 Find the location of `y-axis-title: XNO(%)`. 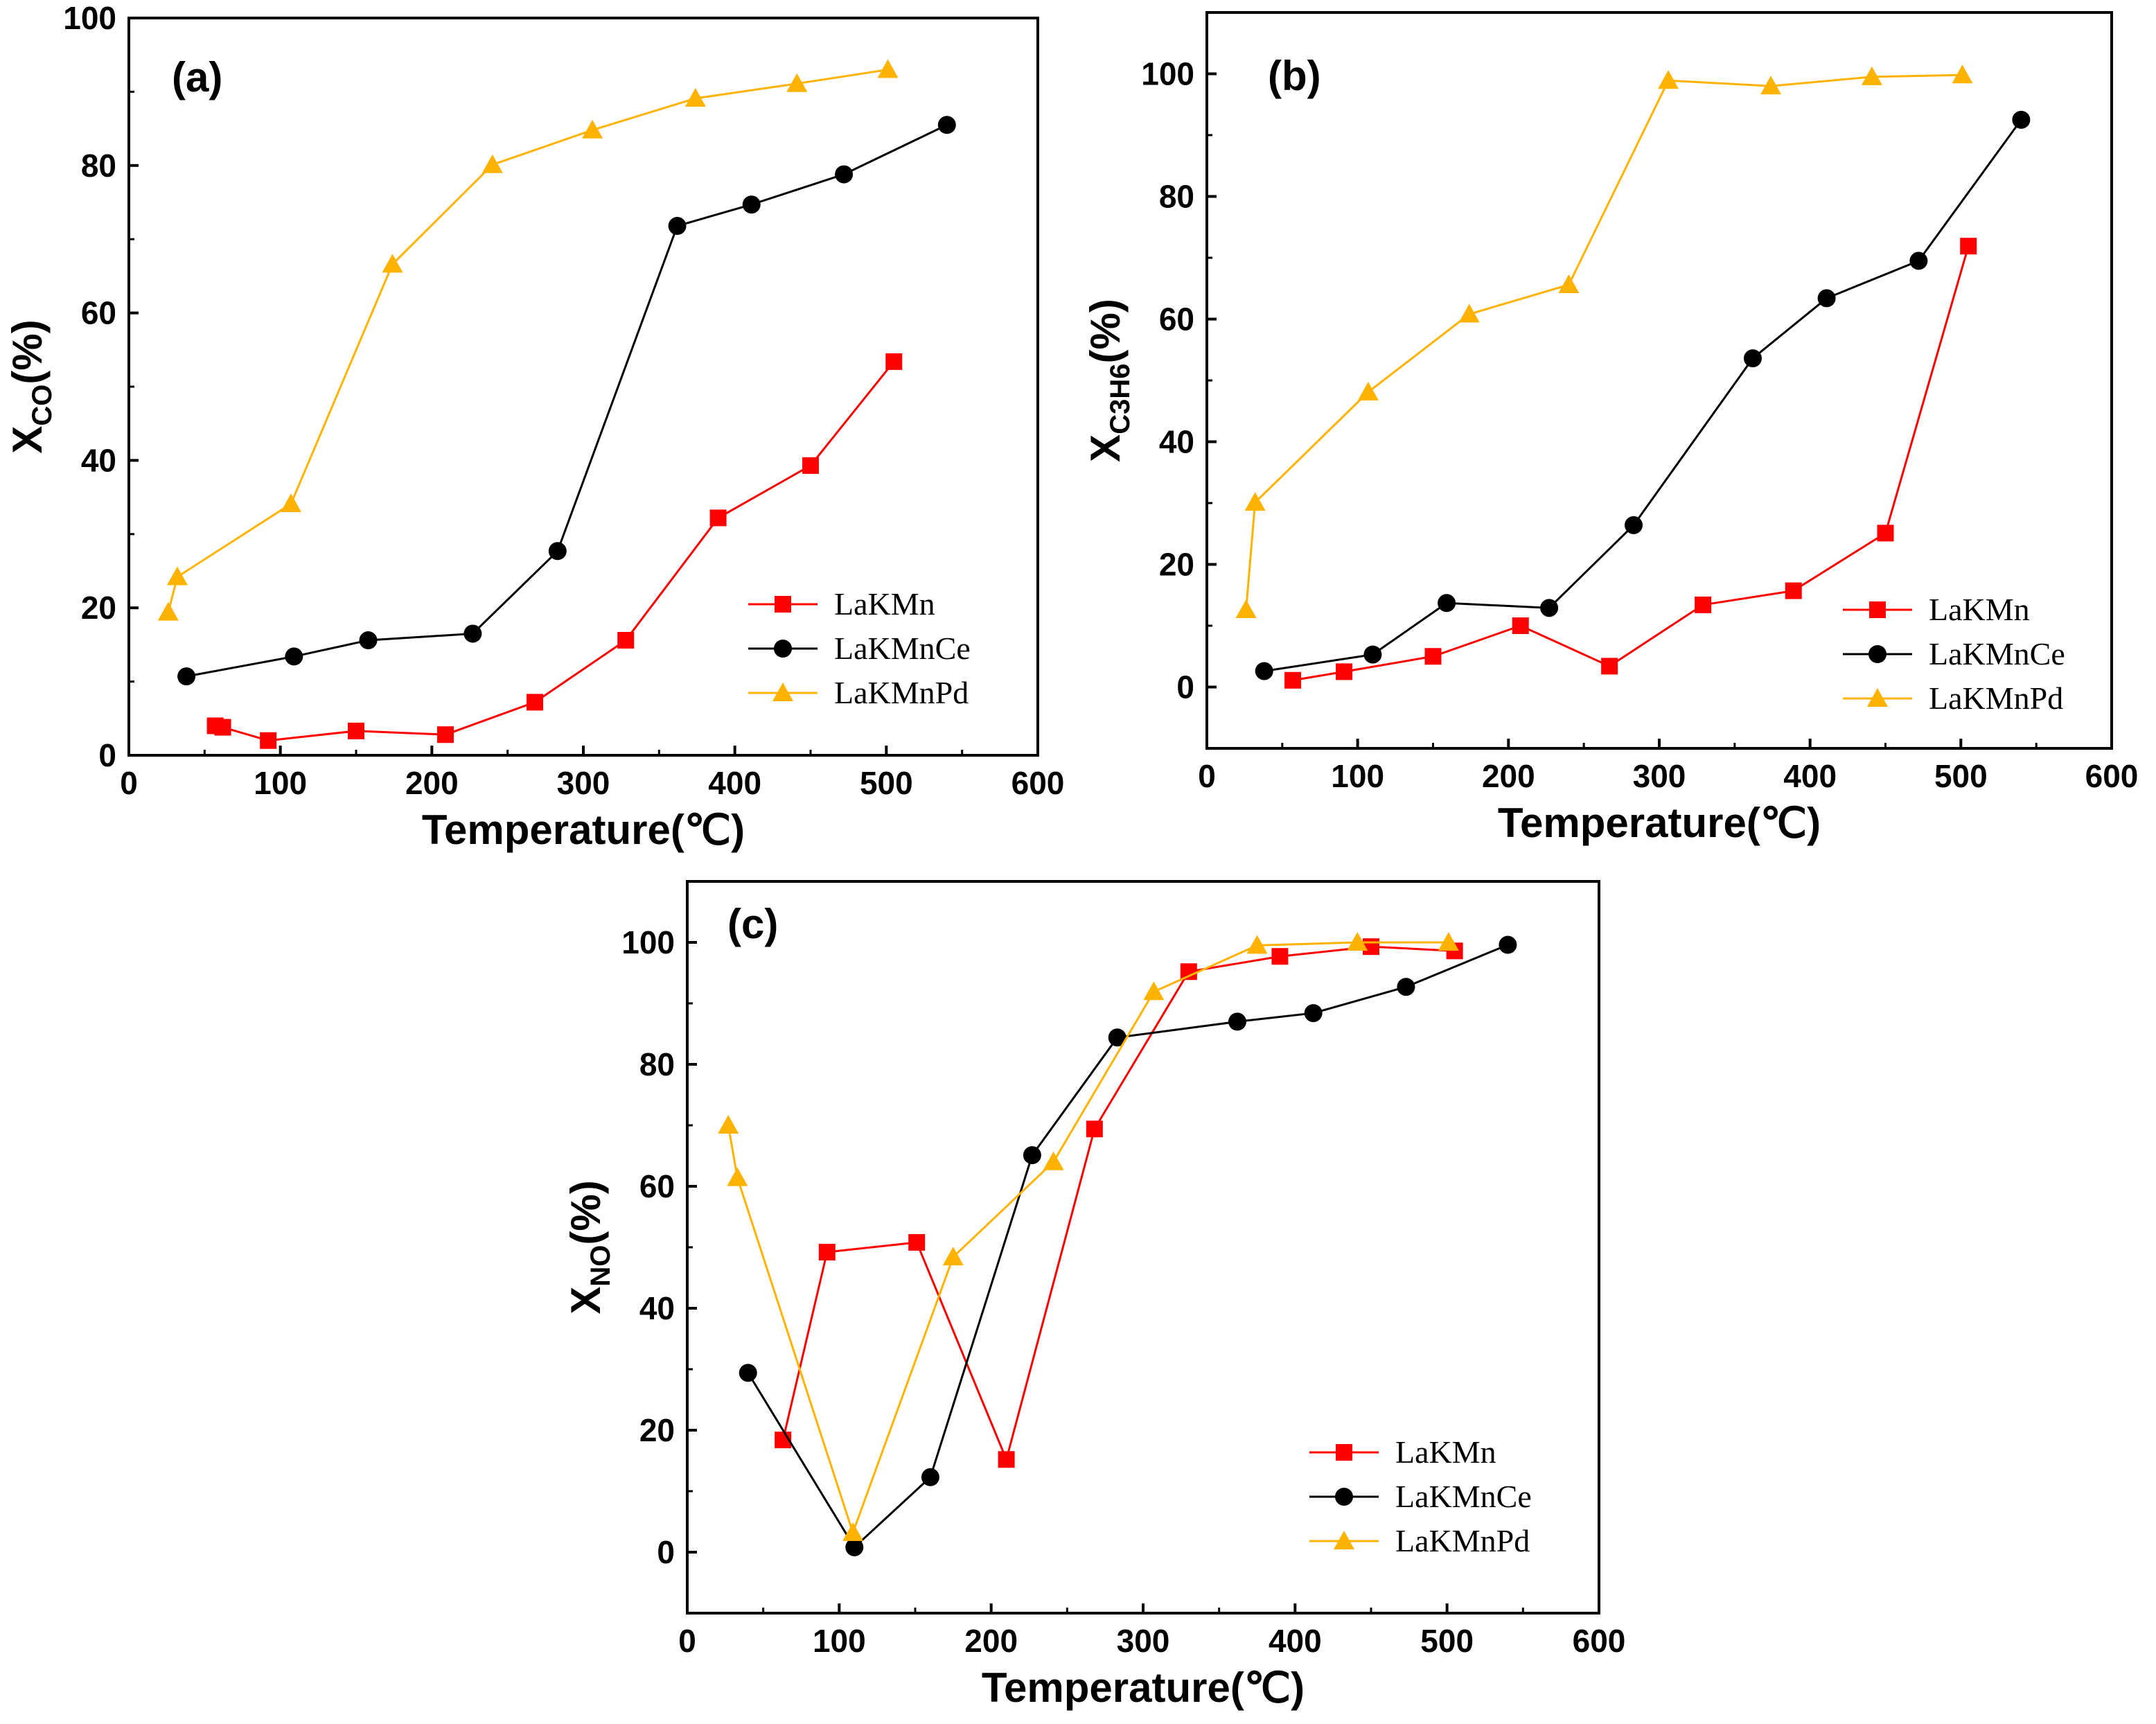

y-axis-title: XNO(%) is located at coordinates (589, 1247).